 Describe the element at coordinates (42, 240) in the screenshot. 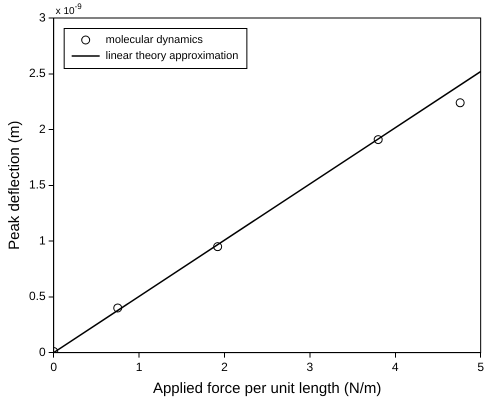

I see `y-tick-label: 1` at that location.